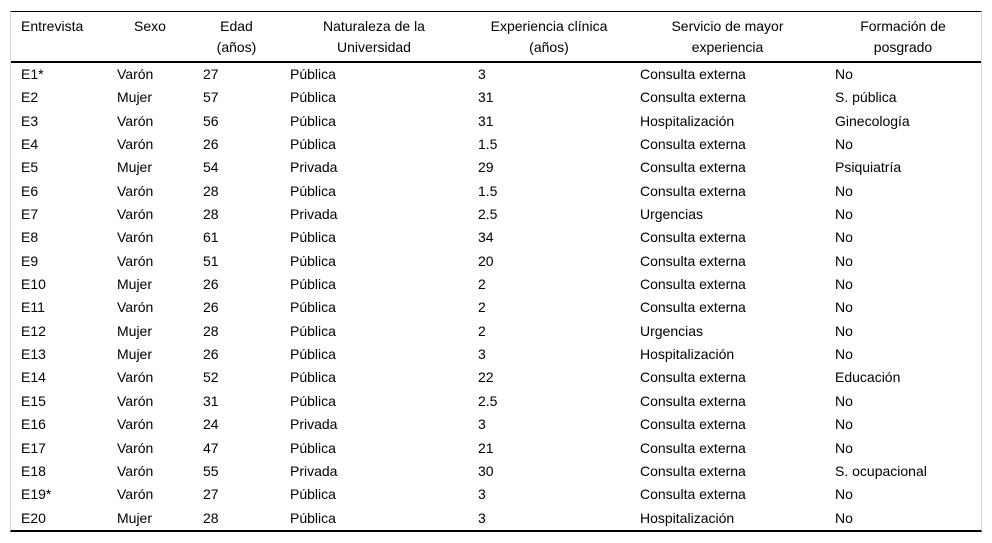 This screenshot has width=992, height=543. What do you see at coordinates (496, 261) in the screenshot?
I see `table-row: E9 Varón 51 Pública 20 Consulta externa No` at bounding box center [496, 261].